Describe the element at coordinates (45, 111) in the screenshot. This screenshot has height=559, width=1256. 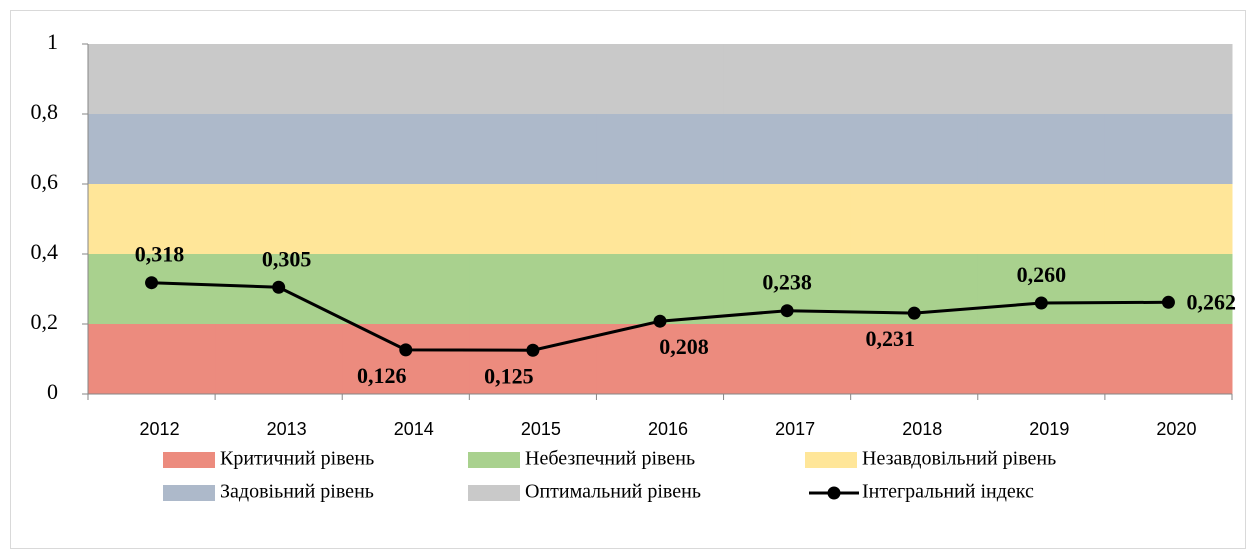
I see `y-tick-label: 0,8` at that location.